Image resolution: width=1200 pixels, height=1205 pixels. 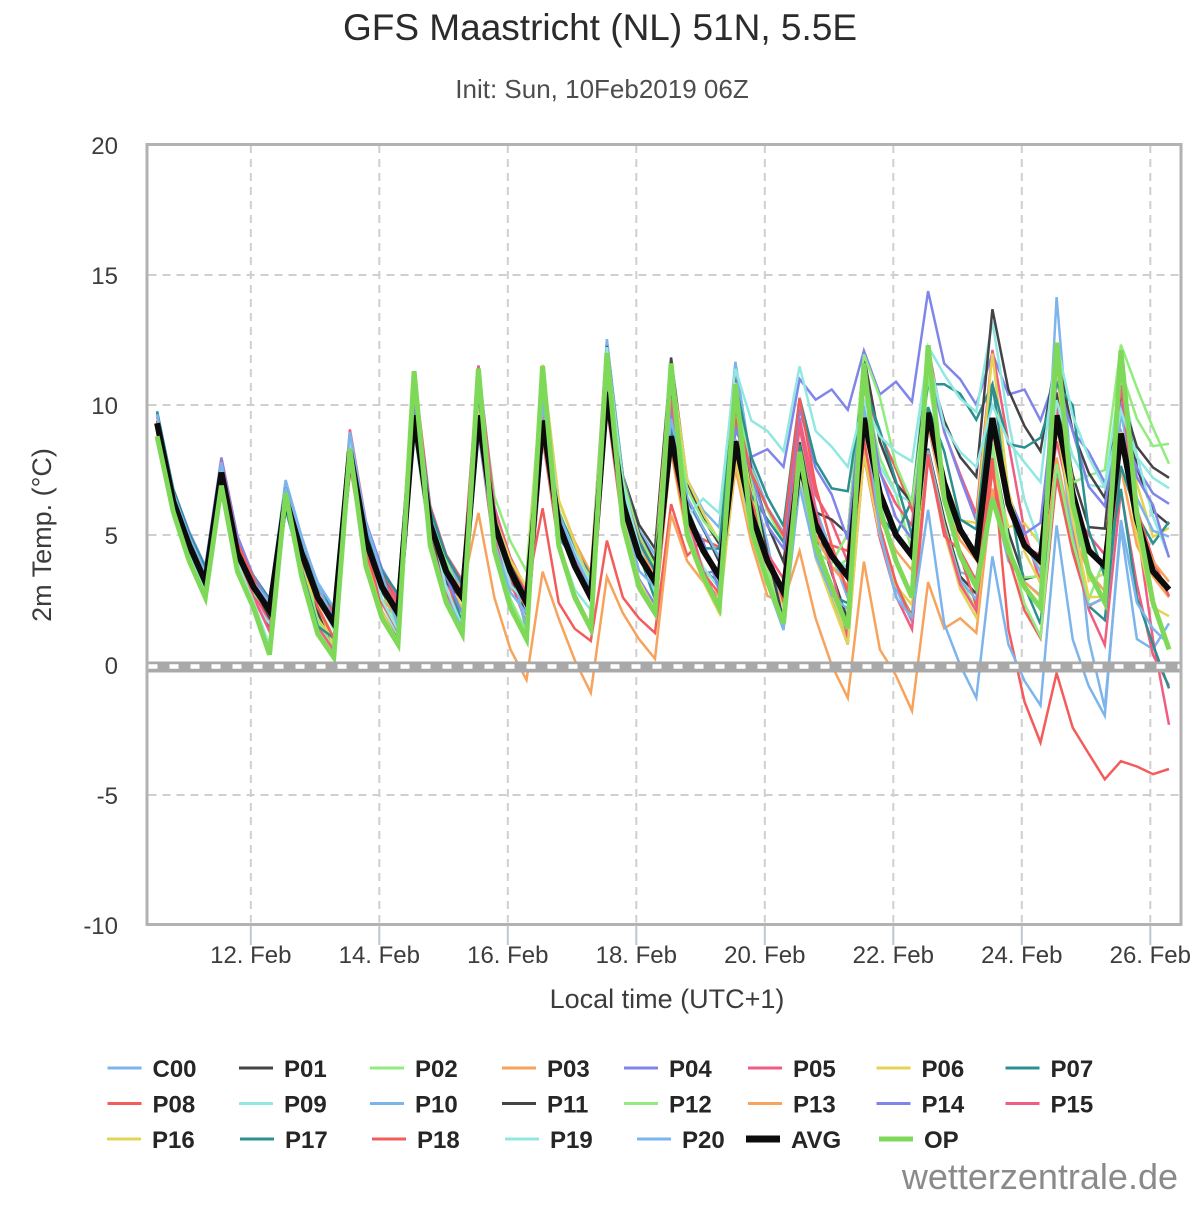 I want to click on svg-text: P14, so click(x=943, y=1105).